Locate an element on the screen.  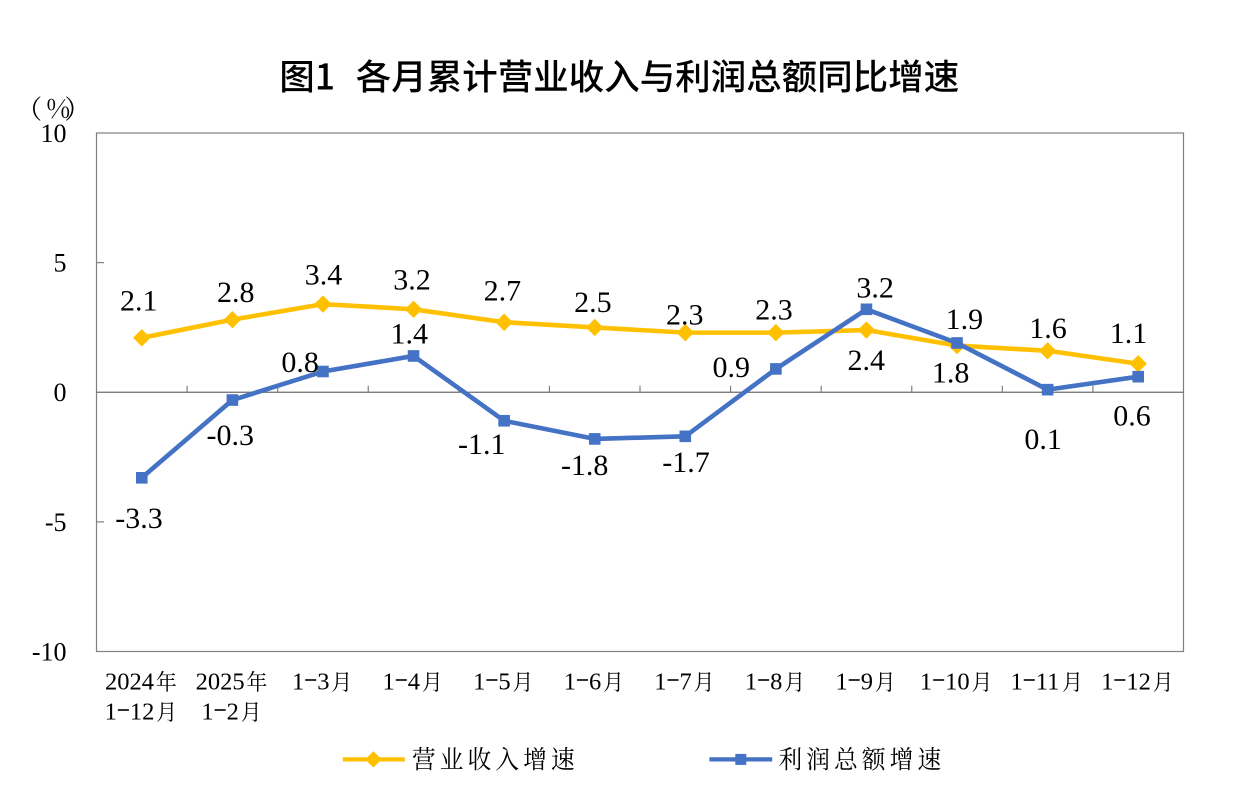
svg-text: 0.1 is located at coordinates (1043, 439).